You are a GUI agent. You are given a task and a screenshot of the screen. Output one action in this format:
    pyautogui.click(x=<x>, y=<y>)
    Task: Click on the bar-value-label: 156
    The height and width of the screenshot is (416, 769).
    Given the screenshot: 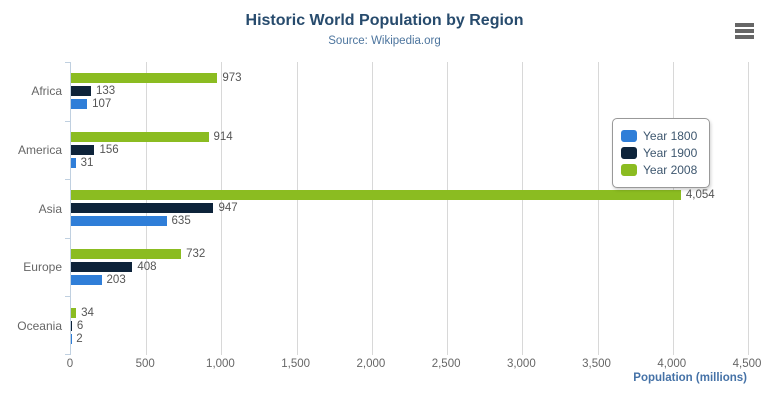 What is the action you would take?
    pyautogui.click(x=109, y=149)
    